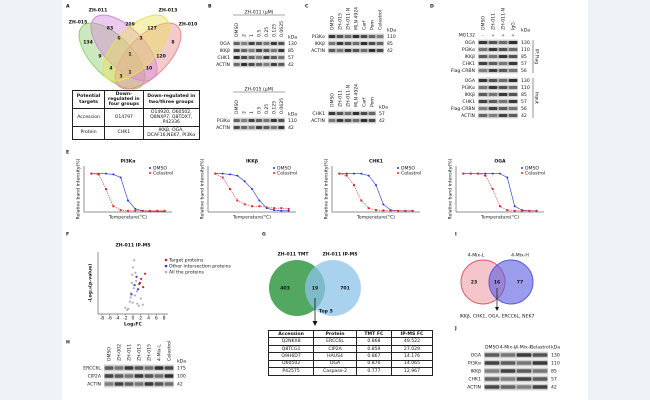 This screenshot has width=650, height=400. Describe the element at coordinates (140, 352) in the screenshot. I see `lane-label: ZH-013` at that location.